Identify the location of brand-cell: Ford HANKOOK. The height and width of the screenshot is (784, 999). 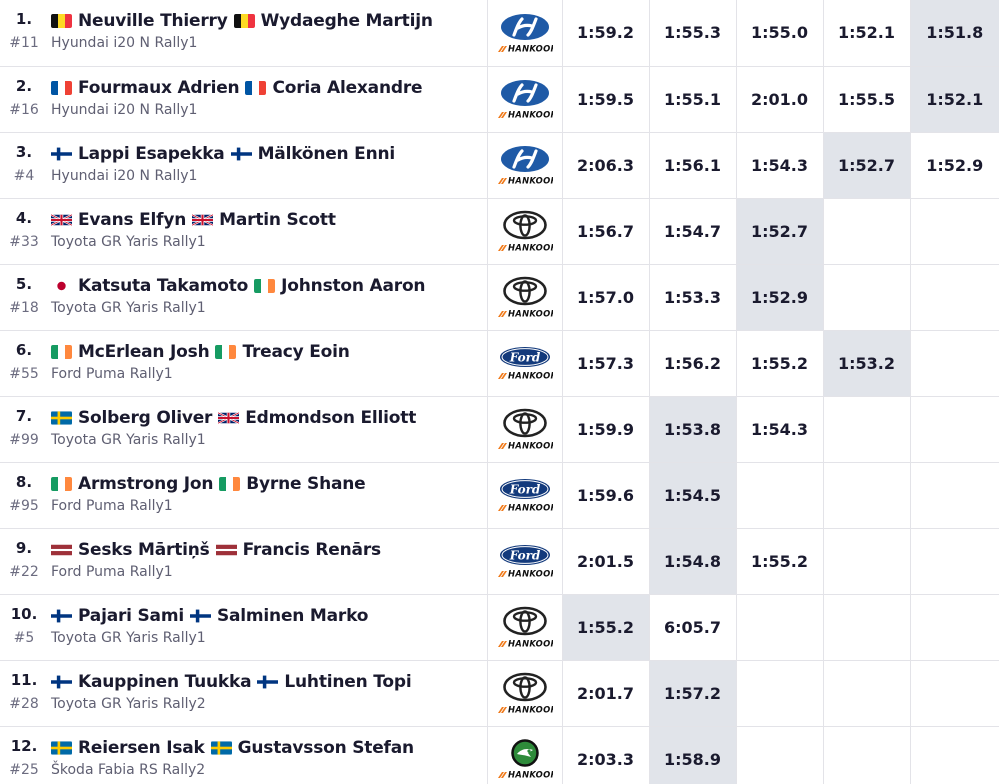
(524, 495).